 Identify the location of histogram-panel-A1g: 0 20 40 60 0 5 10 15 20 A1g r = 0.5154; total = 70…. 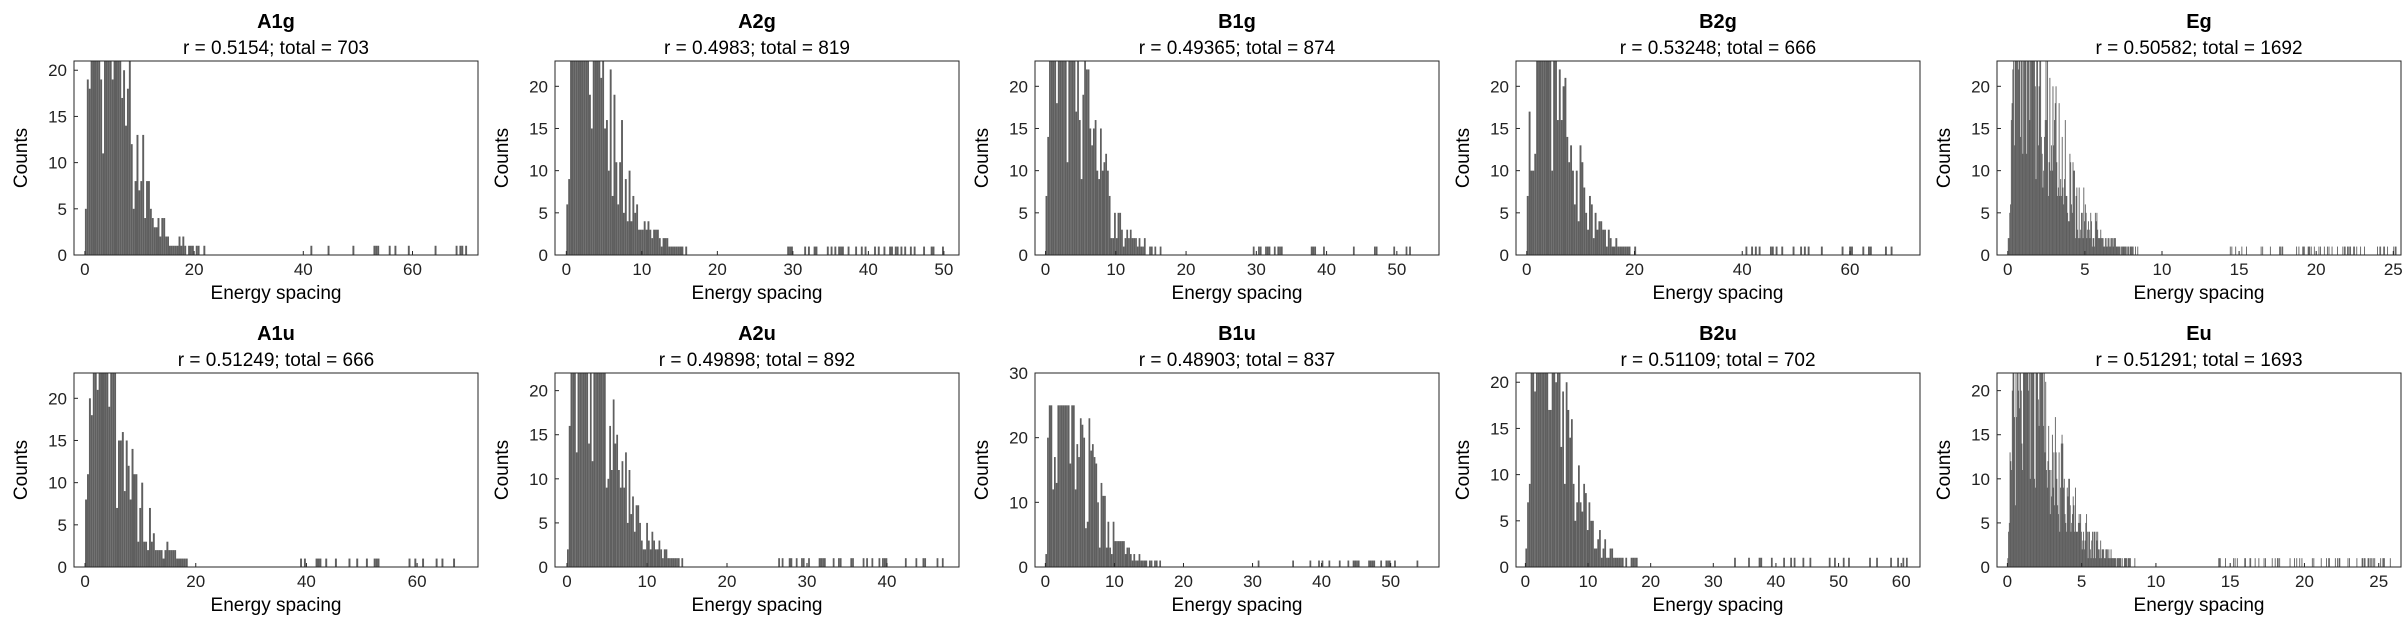
(245, 157).